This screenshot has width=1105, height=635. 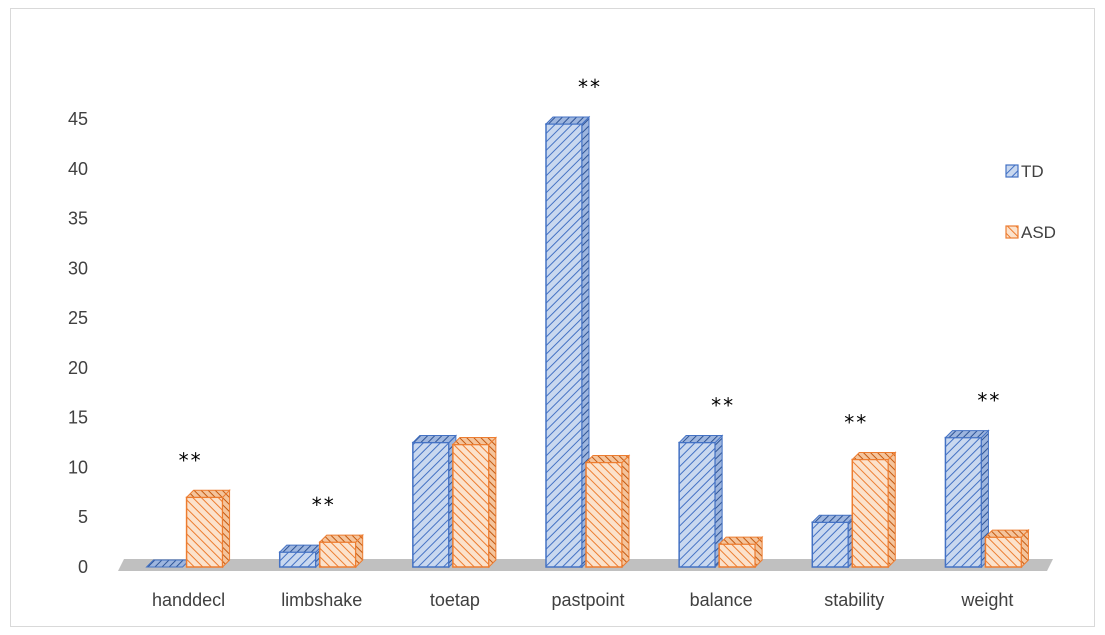 What do you see at coordinates (78, 219) in the screenshot?
I see `y-tick-label: 35` at bounding box center [78, 219].